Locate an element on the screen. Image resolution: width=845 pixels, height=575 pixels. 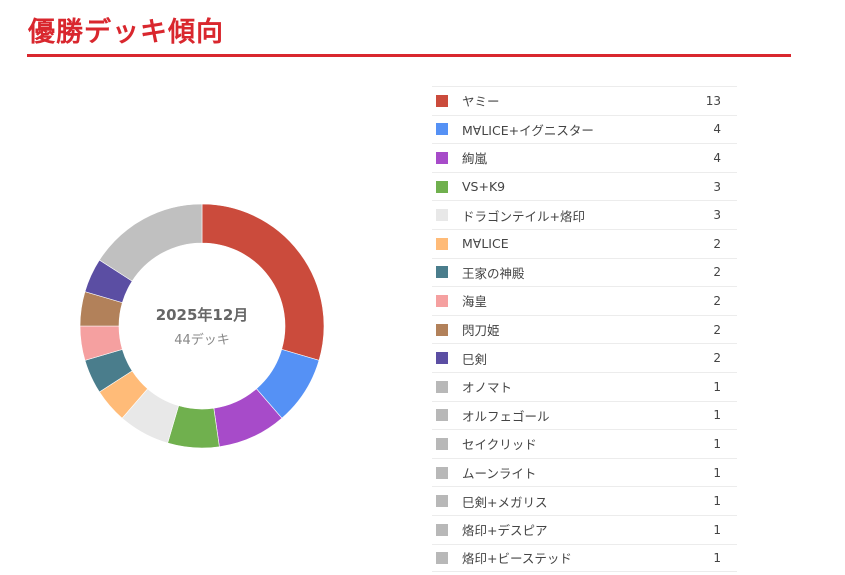
legend-row: オルフェゴール 1 is located at coordinates (584, 415).